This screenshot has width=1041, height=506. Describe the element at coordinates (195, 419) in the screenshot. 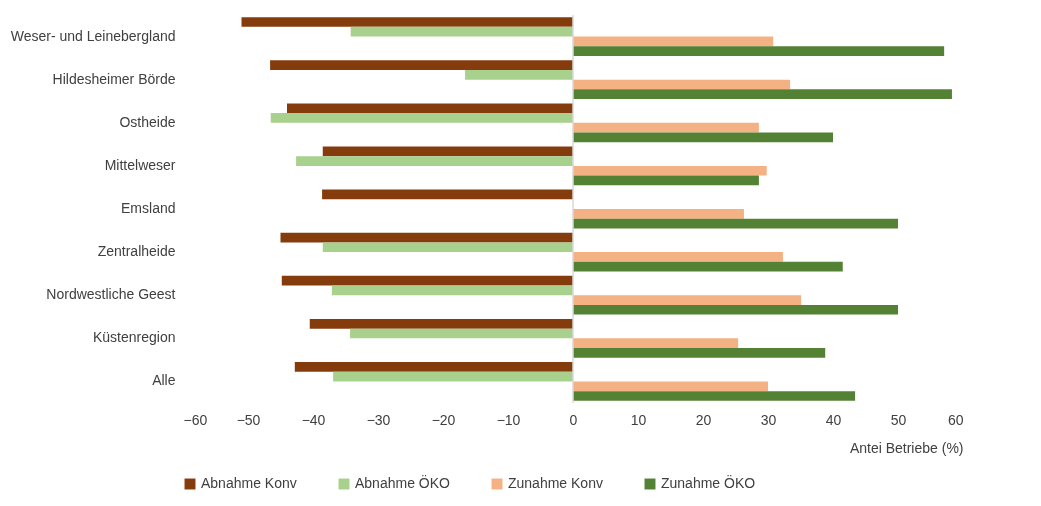

I see `x-tick-label: −60` at that location.